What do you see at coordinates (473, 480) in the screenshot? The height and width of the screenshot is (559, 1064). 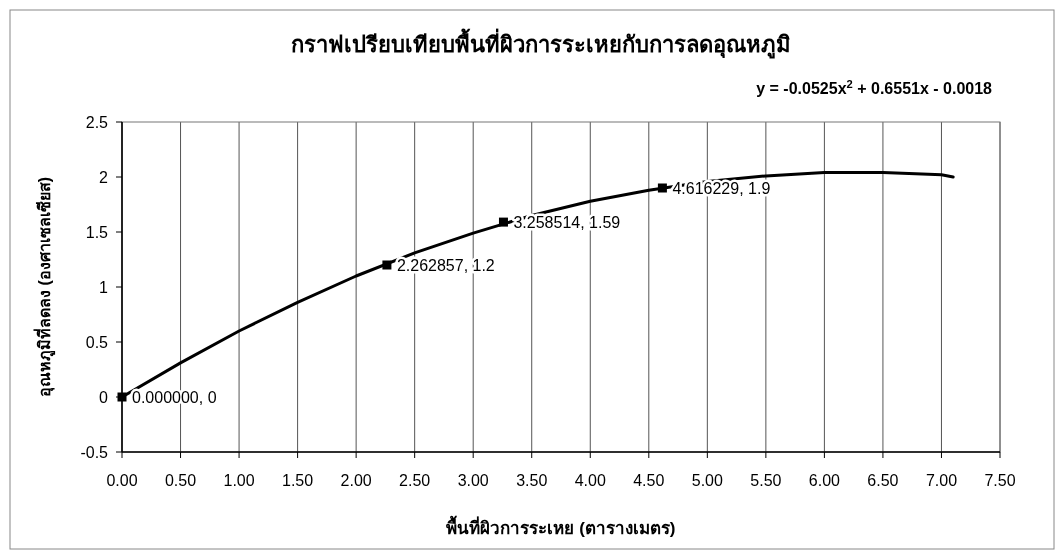 I see `x-tick-label: 3.00` at bounding box center [473, 480].